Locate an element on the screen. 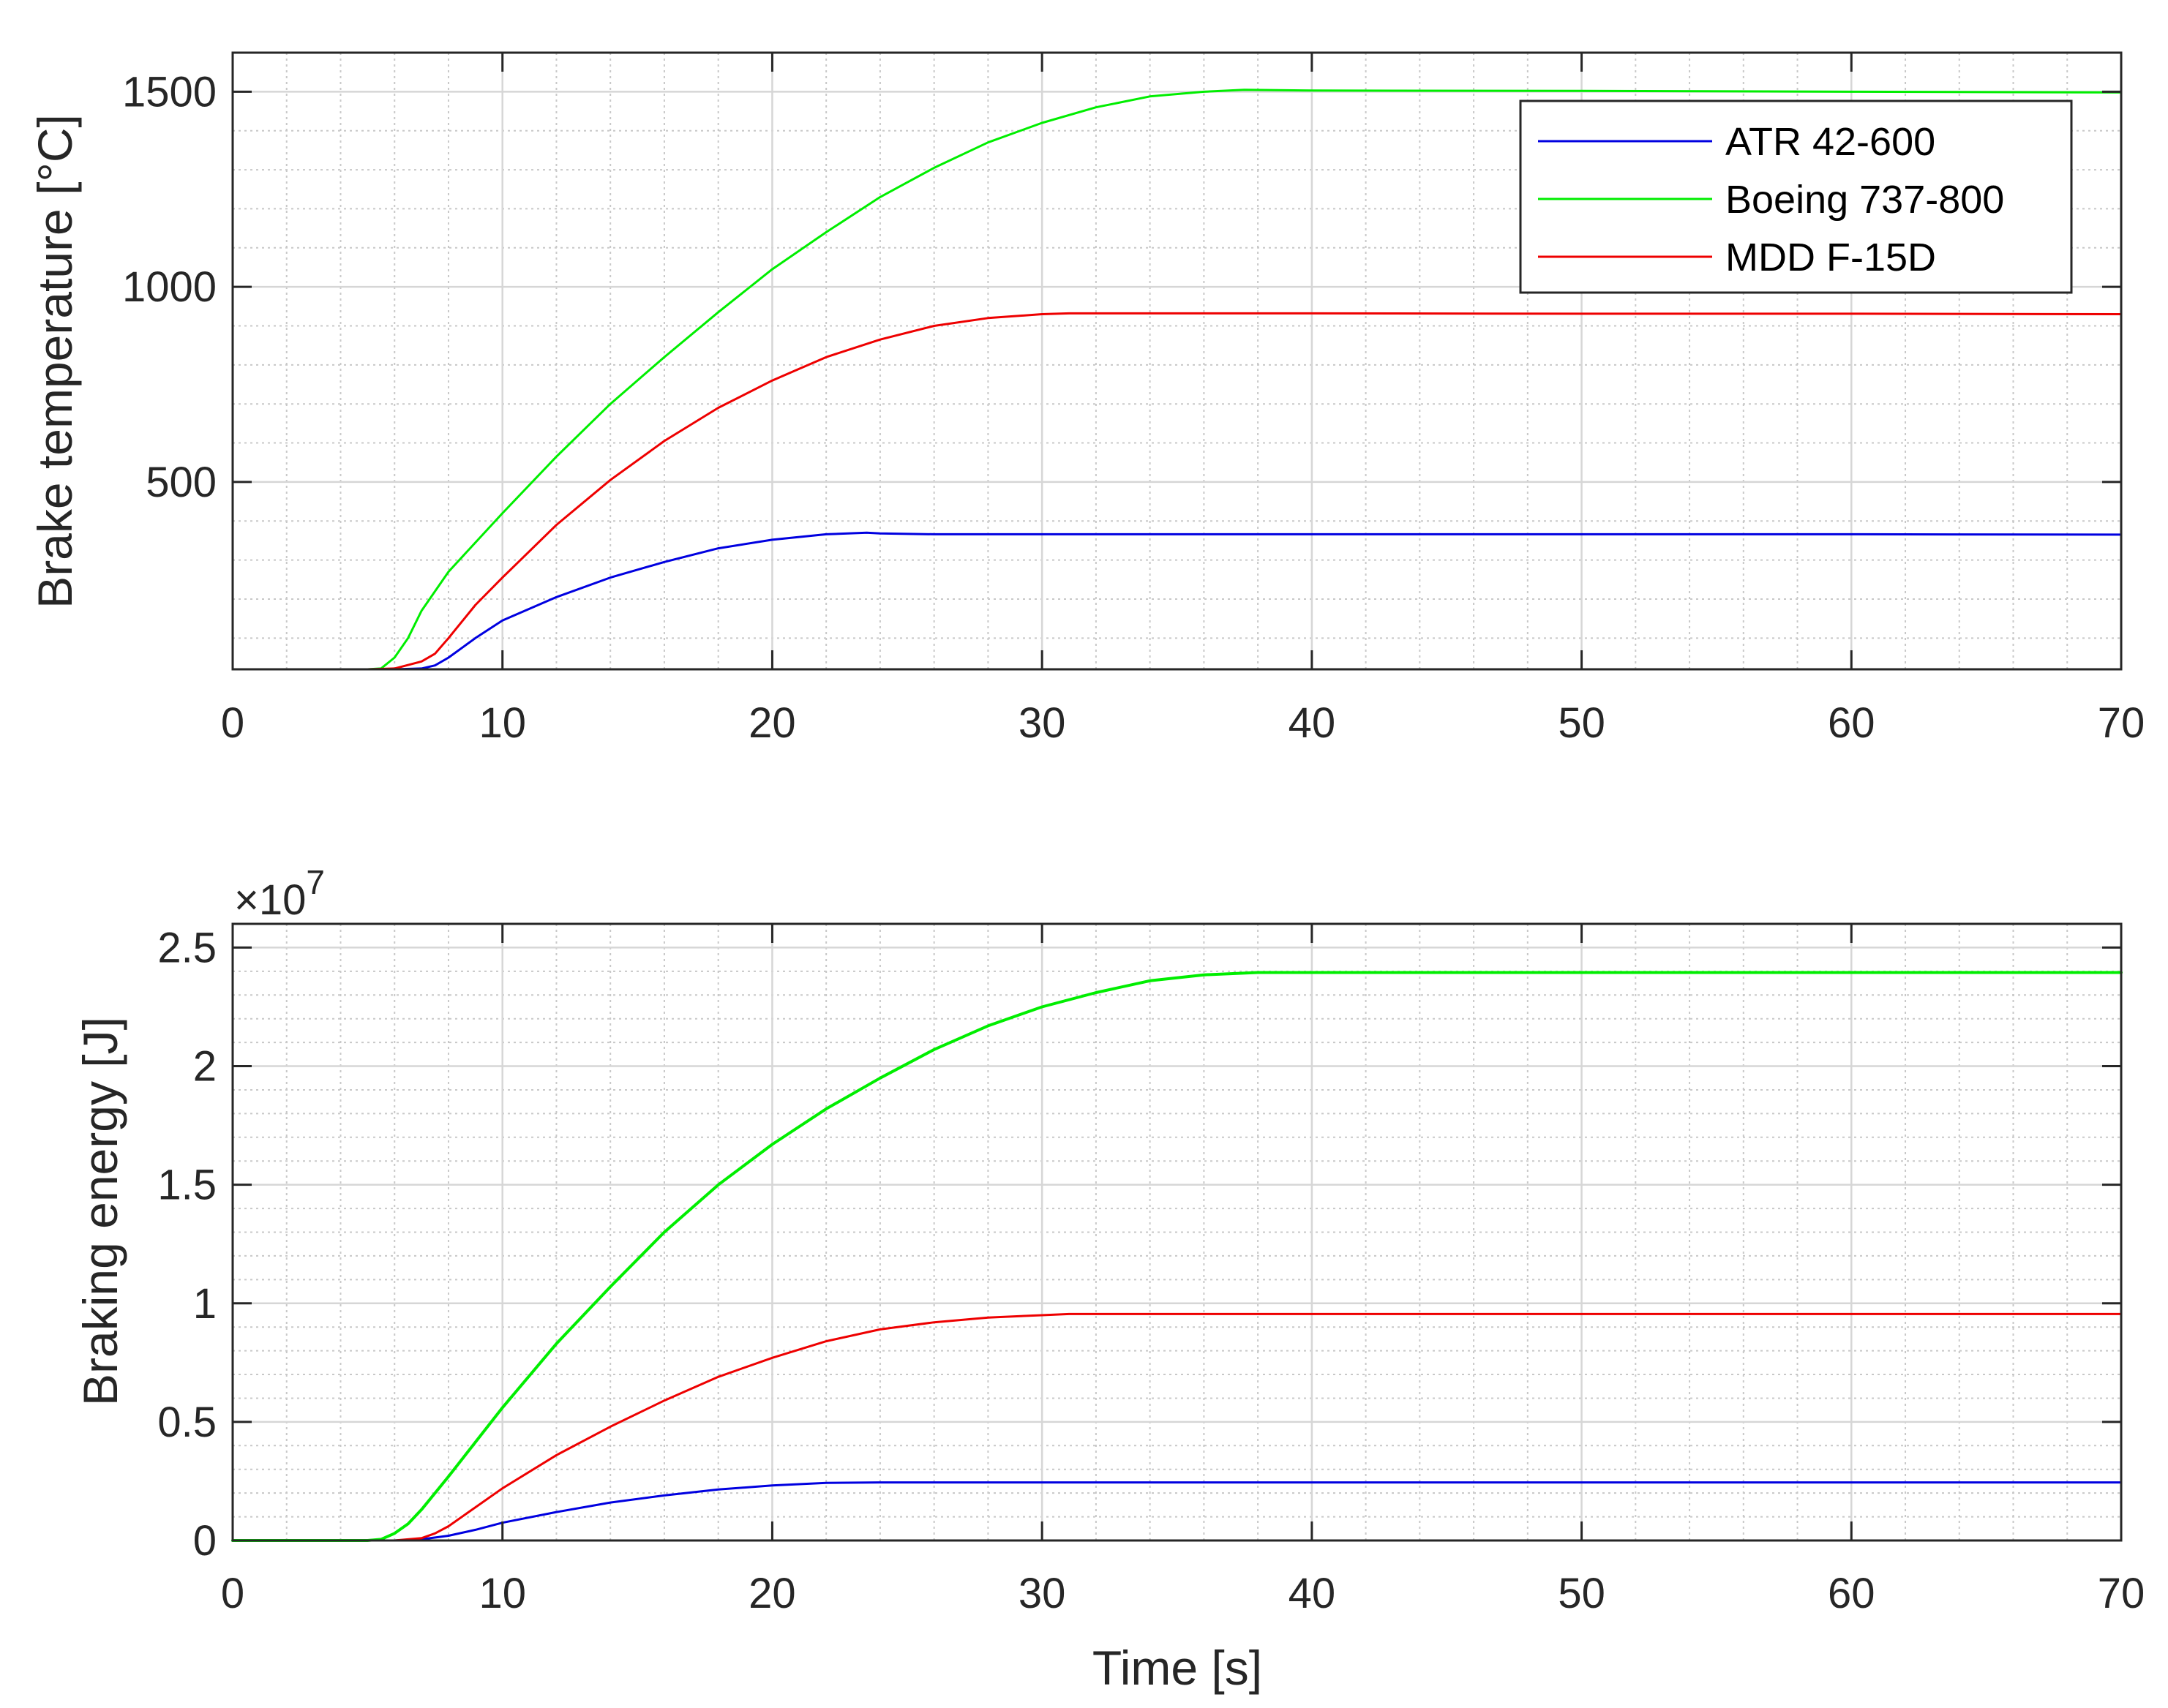  y-tick-labels: 500 1000 1500 is located at coordinates (169, 287).